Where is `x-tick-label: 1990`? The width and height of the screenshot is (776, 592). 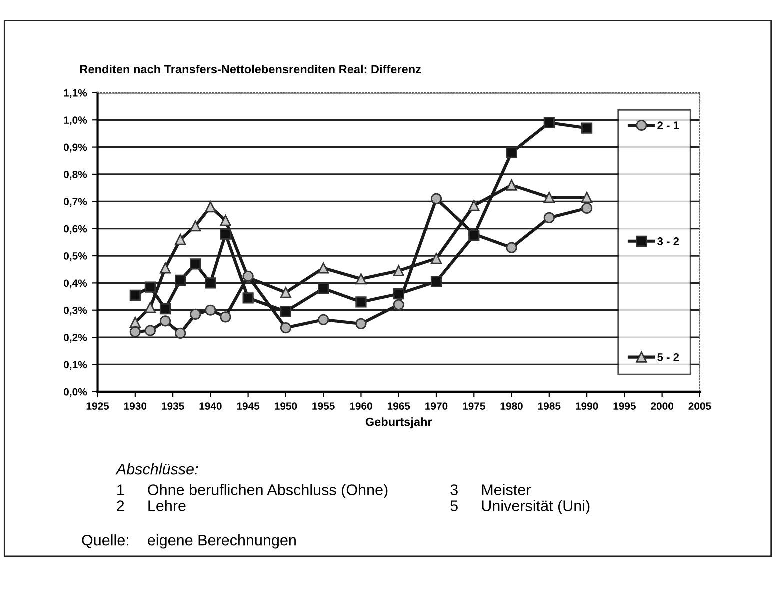
x-tick-label: 1990 is located at coordinates (587, 406).